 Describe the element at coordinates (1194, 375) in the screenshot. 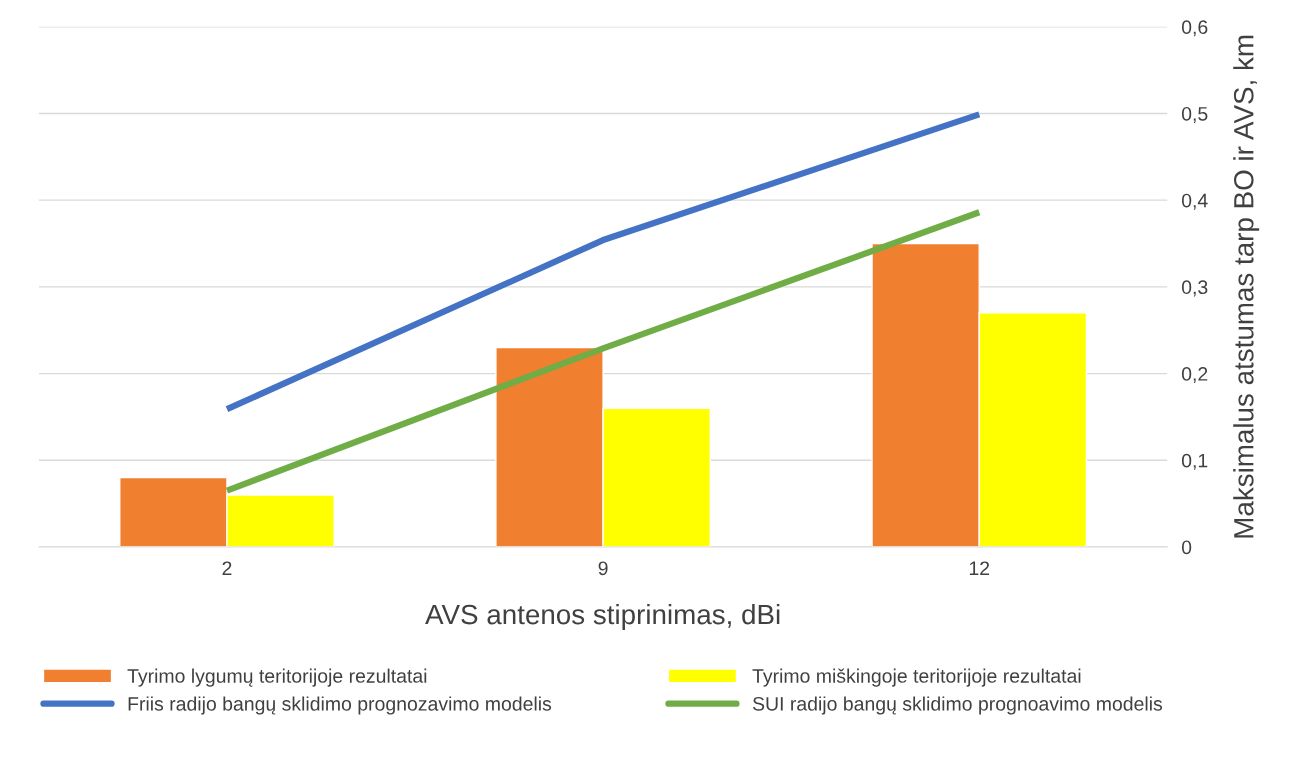

I see `y-tick-label: 0,2` at that location.